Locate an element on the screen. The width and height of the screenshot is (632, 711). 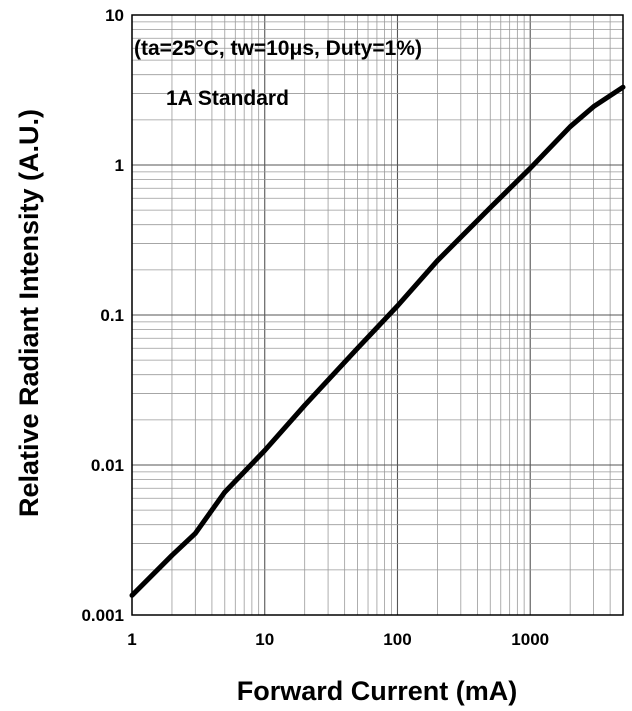
x-tick-label: 10 is located at coordinates (264, 639).